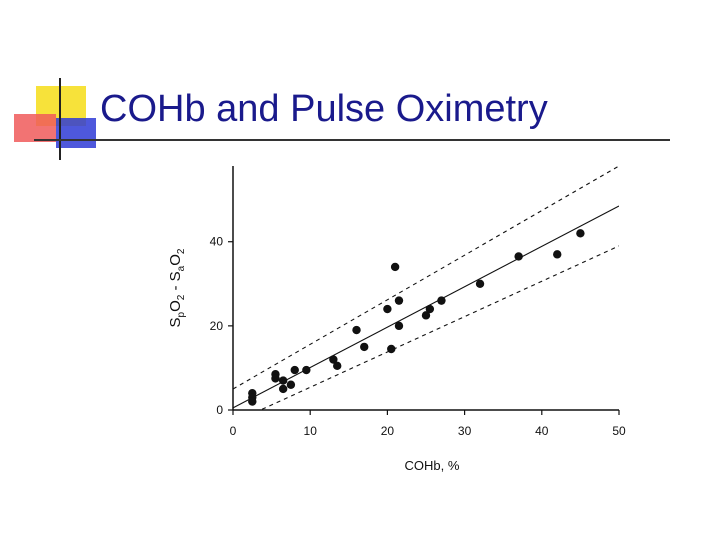 Image resolution: width=720 pixels, height=540 pixels. I want to click on page-title: COHb and Pulse Oximetry, so click(324, 109).